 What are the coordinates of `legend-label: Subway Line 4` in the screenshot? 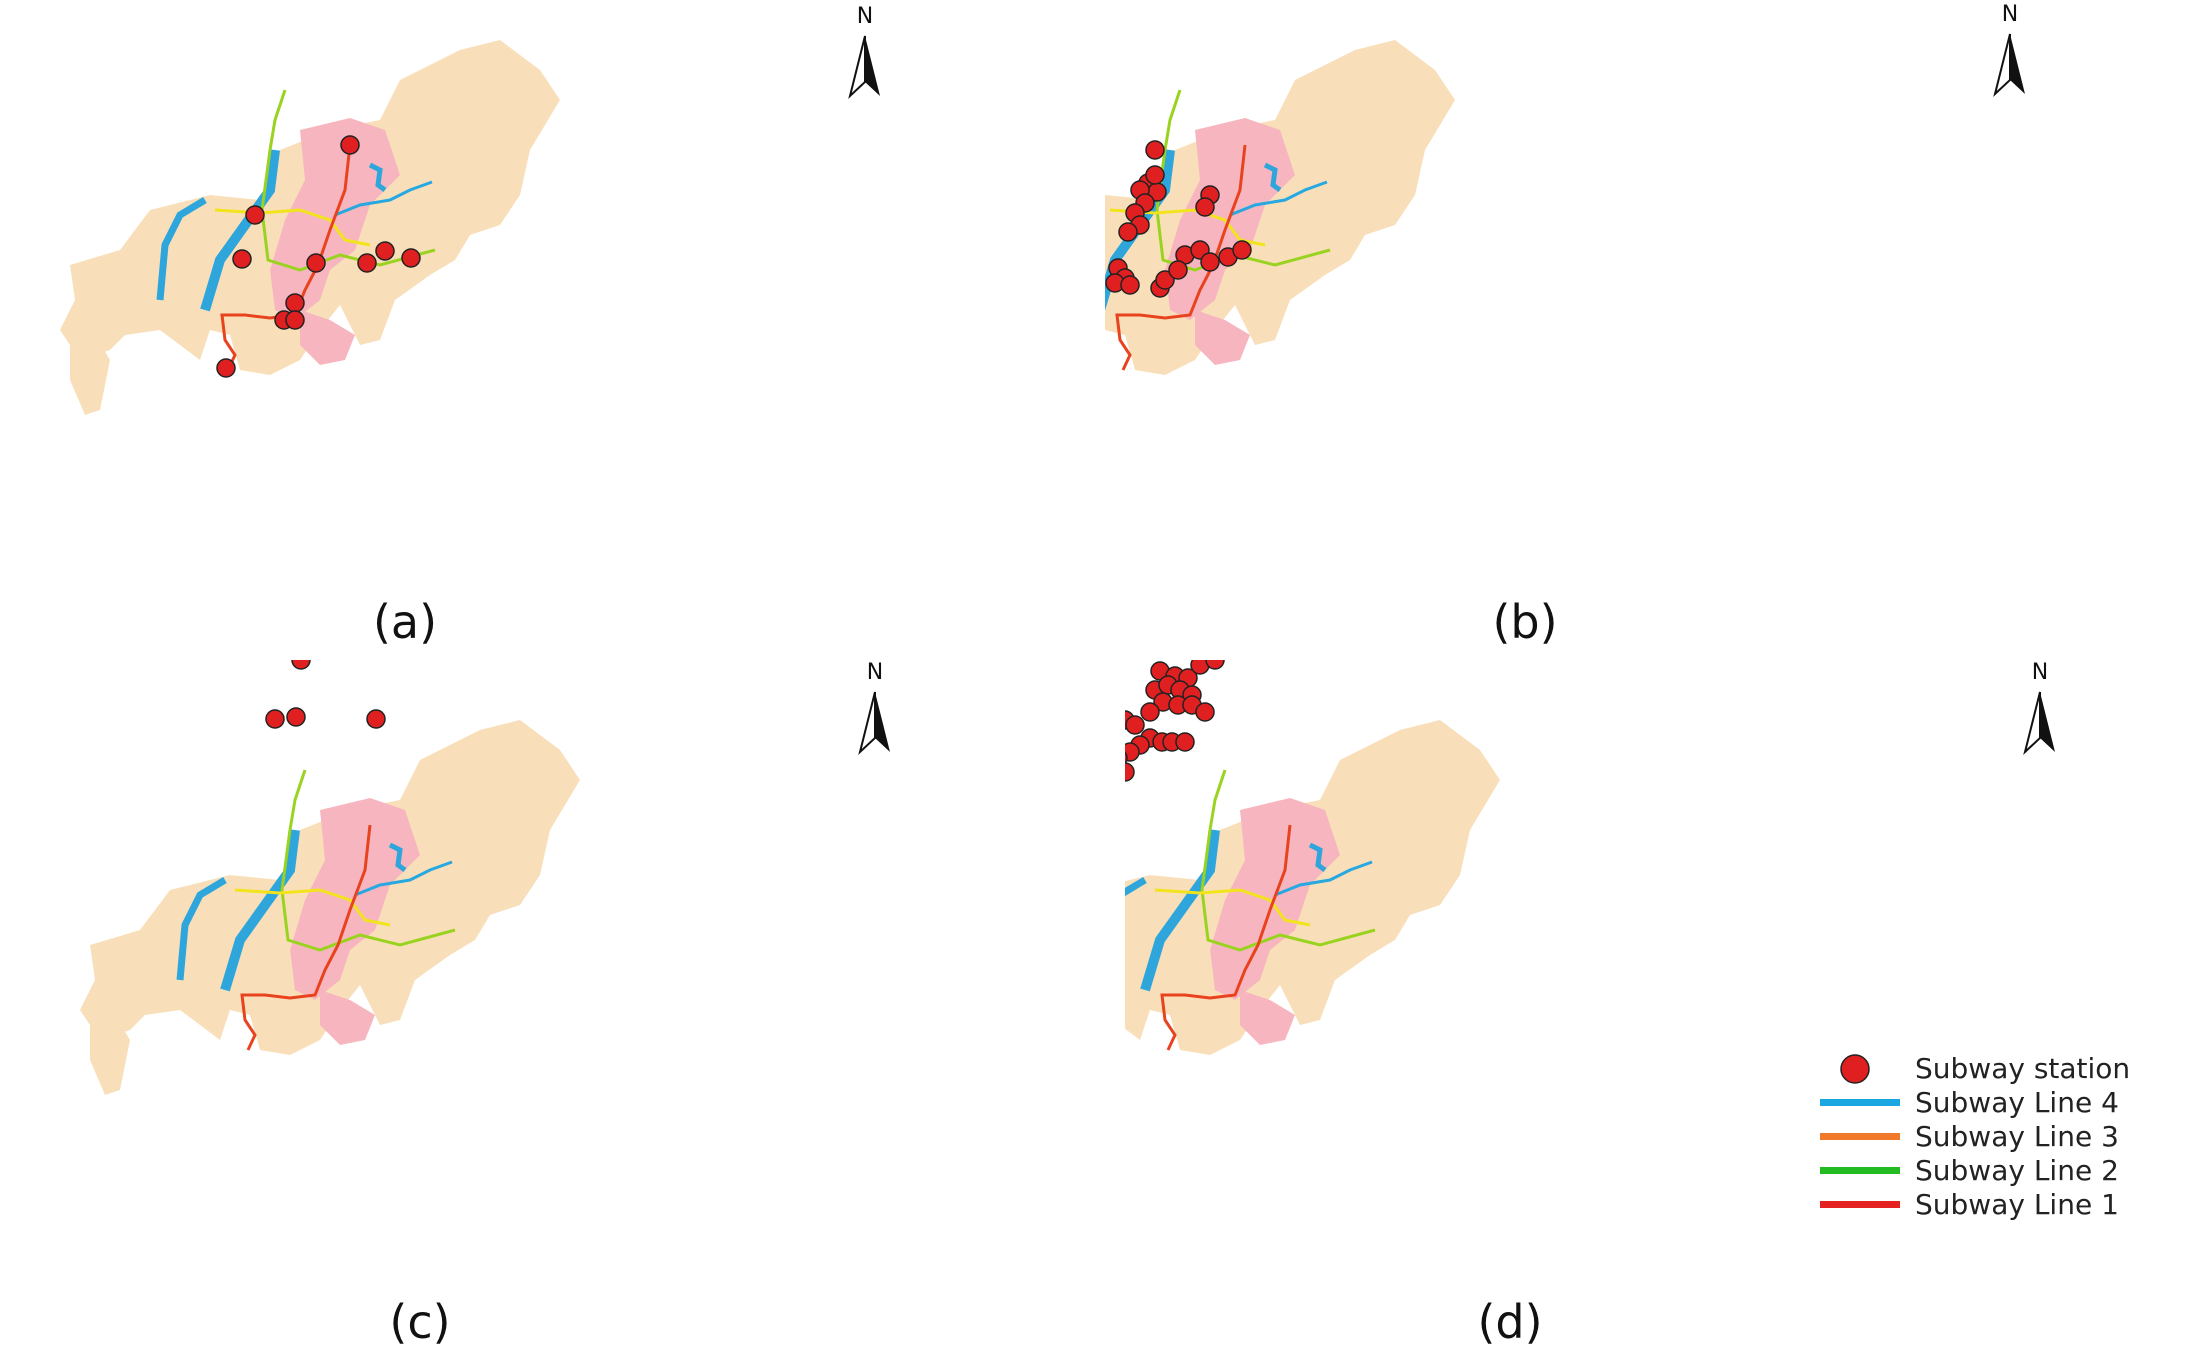 It's located at (2017, 1102).